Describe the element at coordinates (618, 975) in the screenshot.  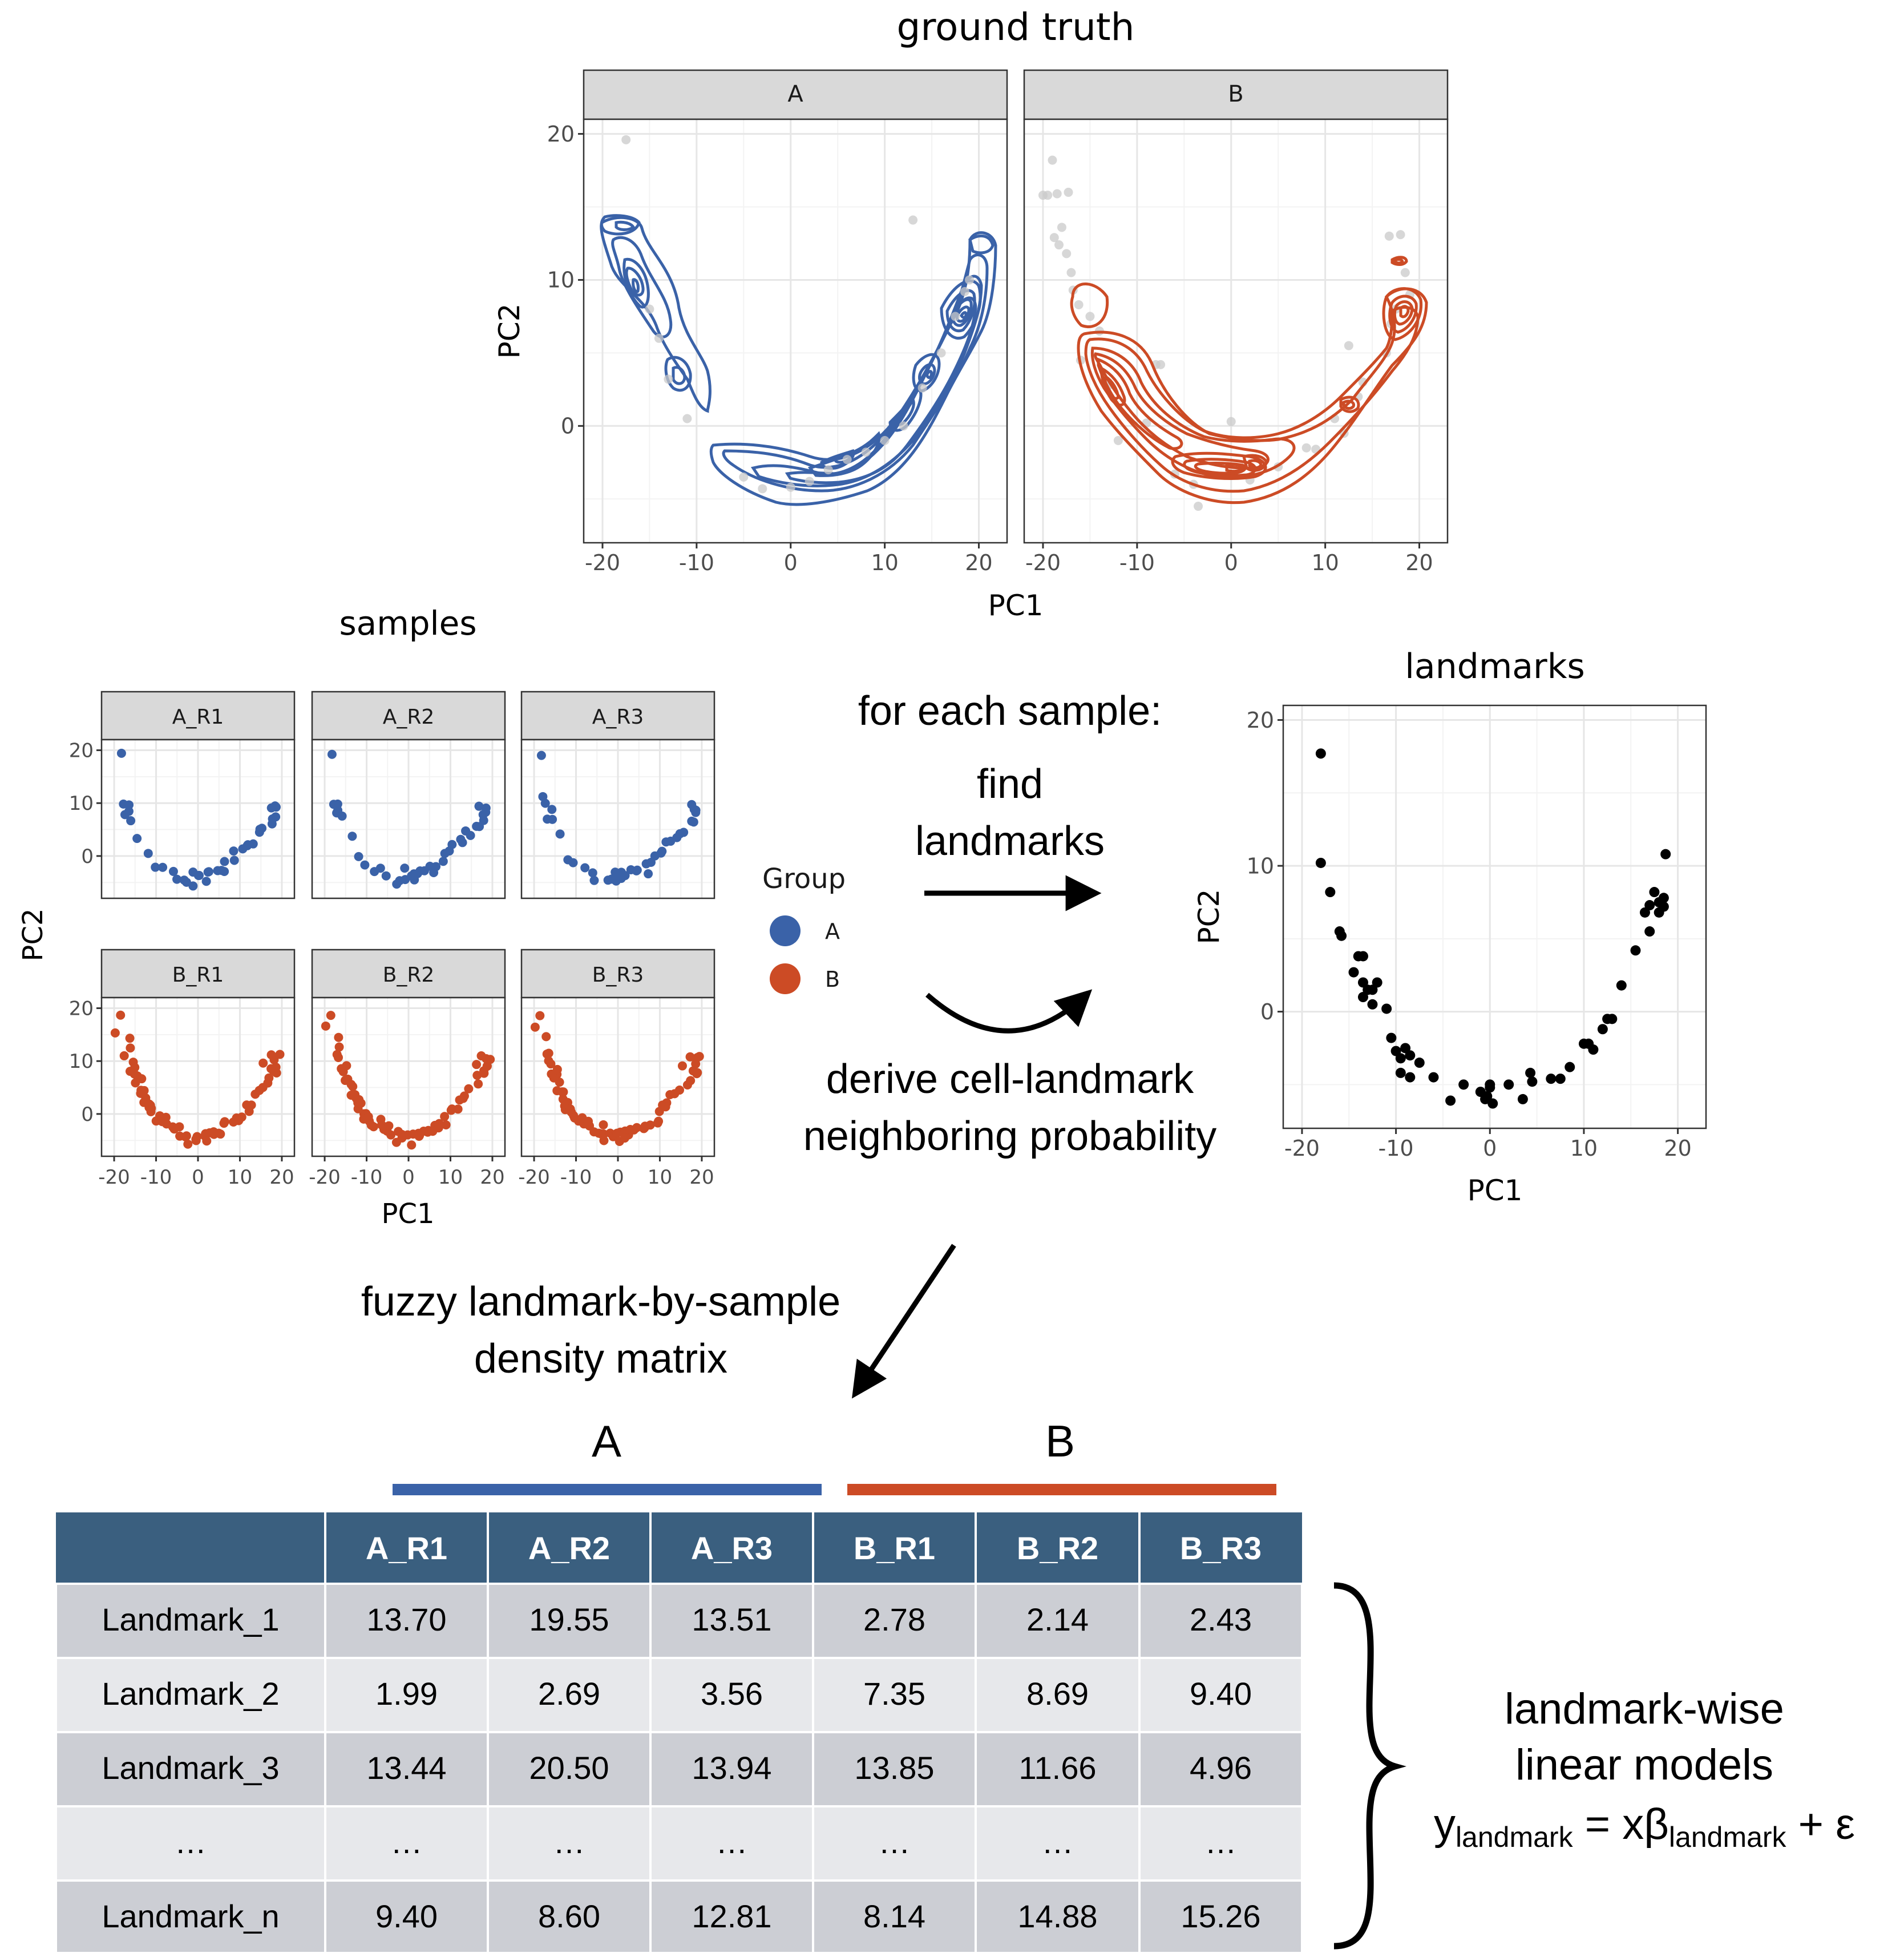
I see `sample-strip-label: B_R3` at that location.